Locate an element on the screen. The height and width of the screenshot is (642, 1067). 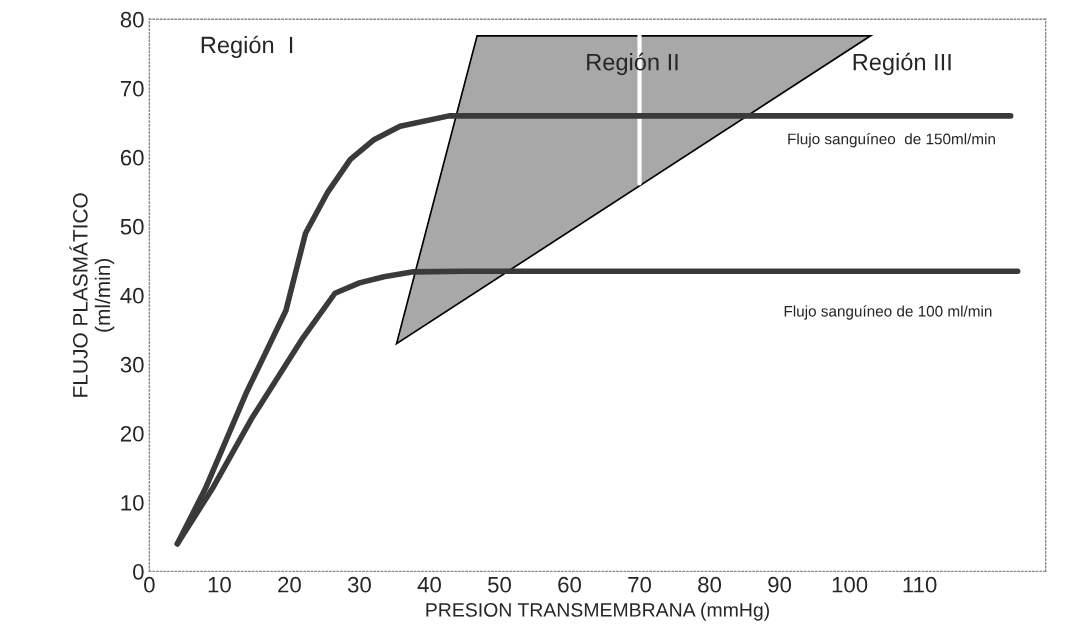
y-tick-label: 40 is located at coordinates (132, 295).